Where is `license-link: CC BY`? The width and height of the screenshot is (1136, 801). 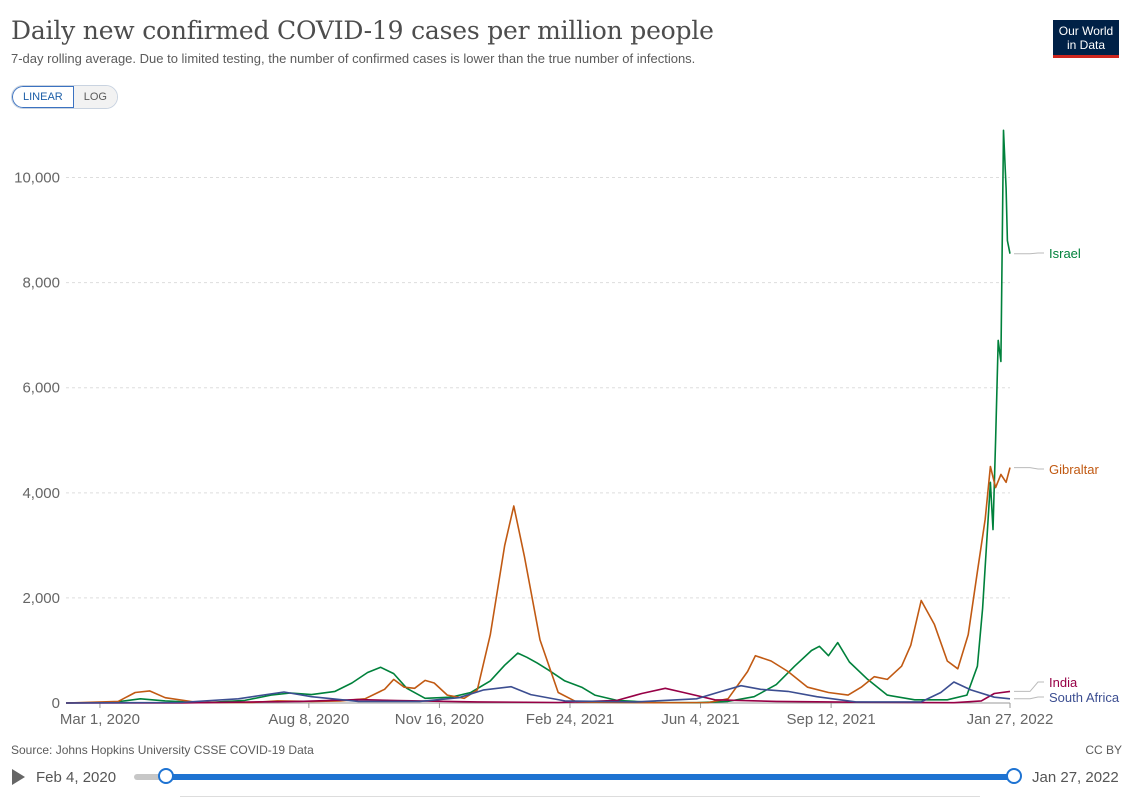
license-link: CC BY is located at coordinates (1103, 750).